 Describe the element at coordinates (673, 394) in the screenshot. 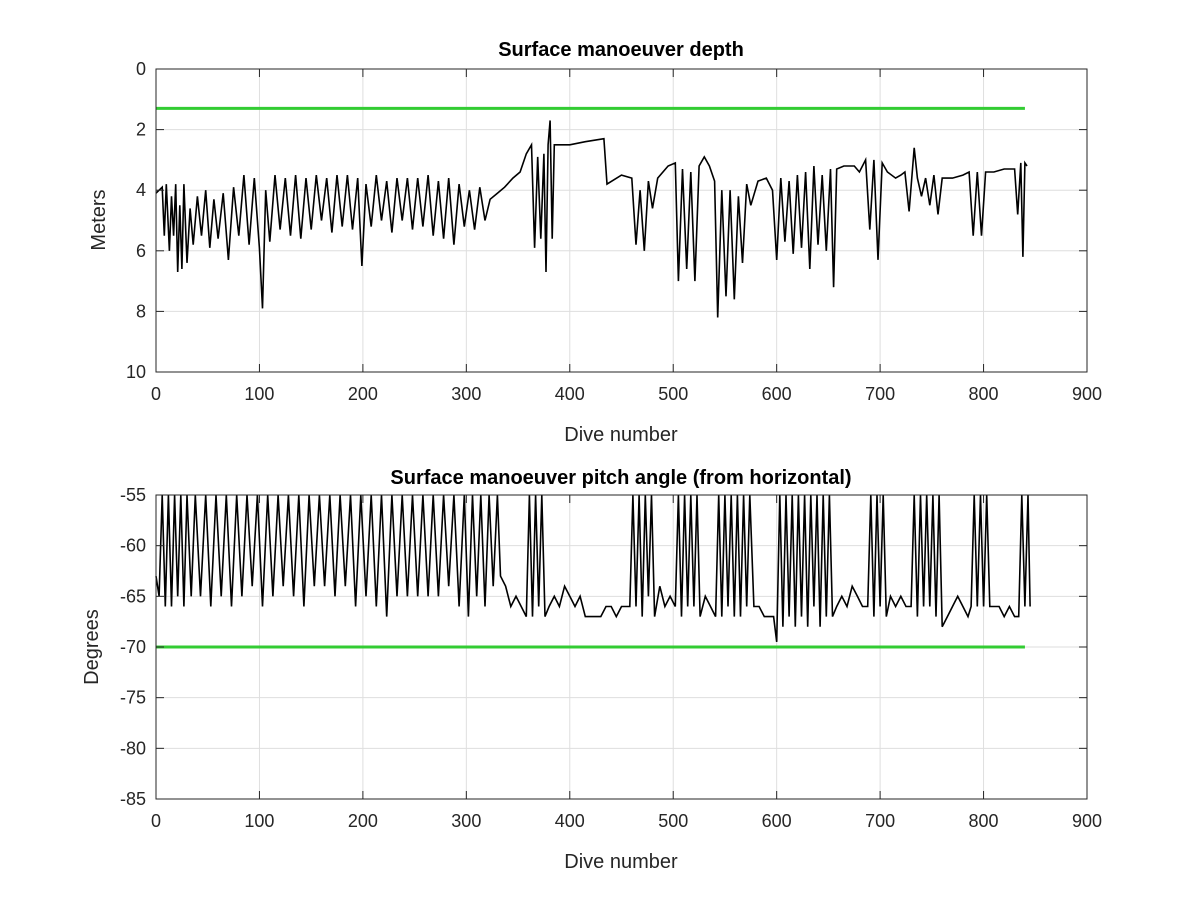

I see `depth-x-tick-label: 500` at that location.